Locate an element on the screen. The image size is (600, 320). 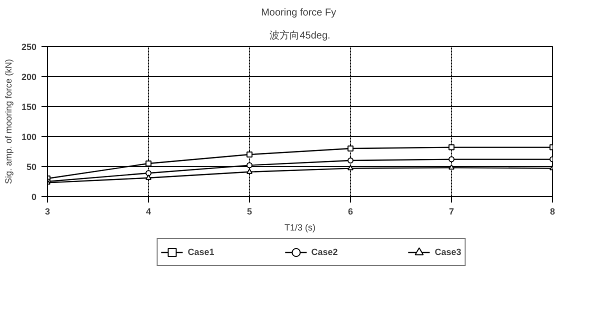
x-tick-label: 3 is located at coordinates (47, 211).